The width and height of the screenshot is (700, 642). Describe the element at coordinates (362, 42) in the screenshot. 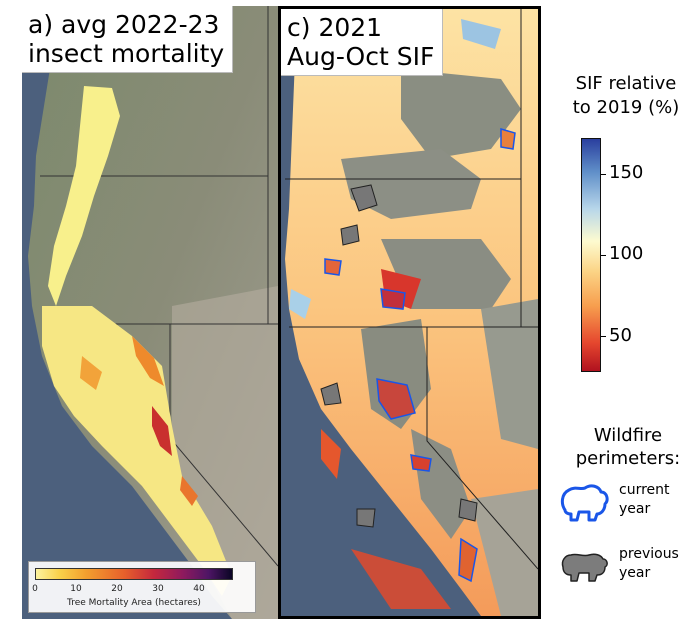

I see `panel-c-title: c) 2021 Aug-Oct SIF` at that location.